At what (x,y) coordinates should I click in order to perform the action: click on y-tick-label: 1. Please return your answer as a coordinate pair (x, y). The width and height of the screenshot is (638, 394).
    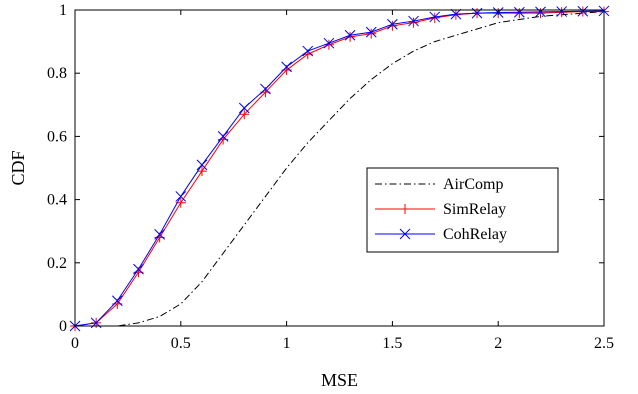
    Looking at the image, I should click on (63, 10).